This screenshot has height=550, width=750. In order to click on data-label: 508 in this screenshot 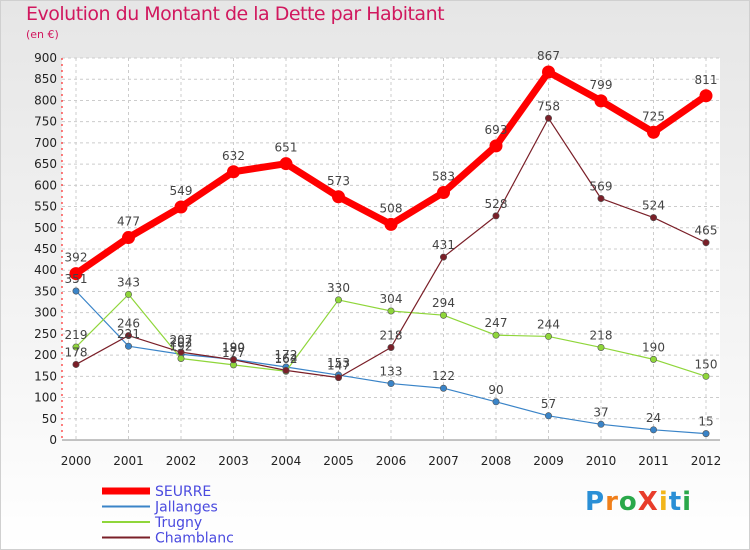, I will do `click(391, 208)`.